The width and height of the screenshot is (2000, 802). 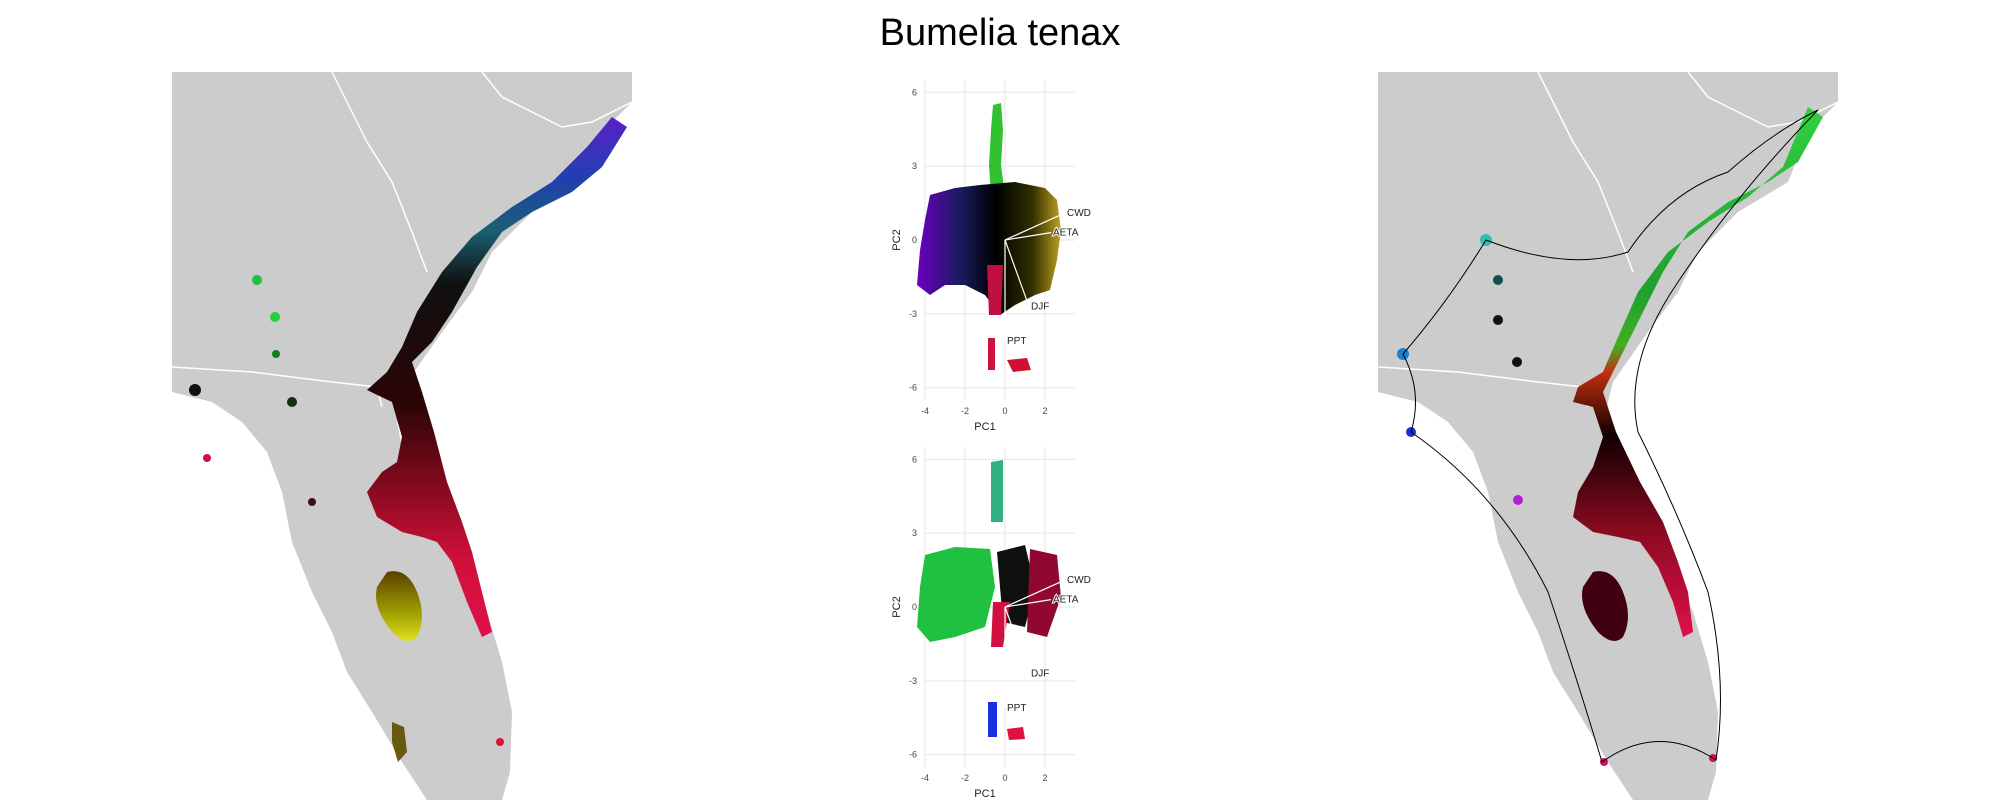 I want to click on pca-plot-bottom: -4 -2 0 2 -6 -3 0 3 6 PC1 PC2 CWD AETA DJF PPT, so click(x=991, y=623).